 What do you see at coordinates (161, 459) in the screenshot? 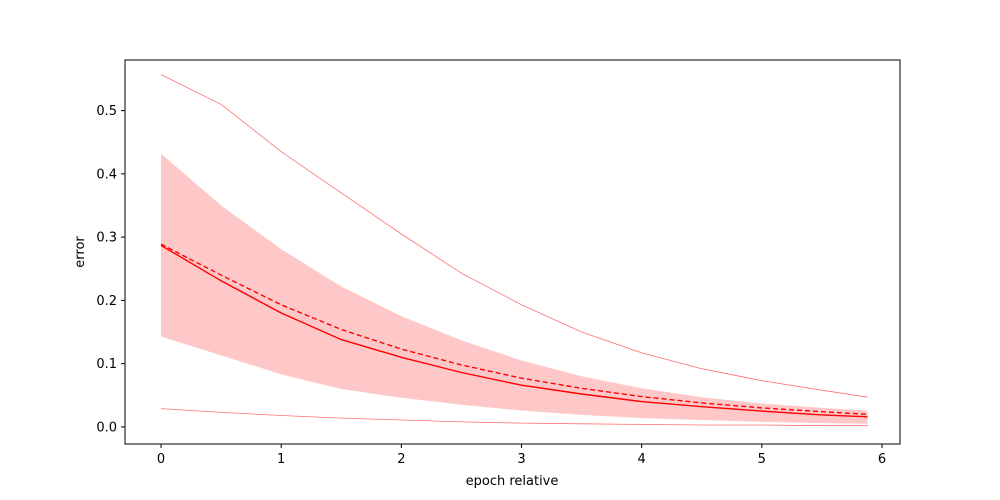
I see `x-tick-label: 0` at bounding box center [161, 459].